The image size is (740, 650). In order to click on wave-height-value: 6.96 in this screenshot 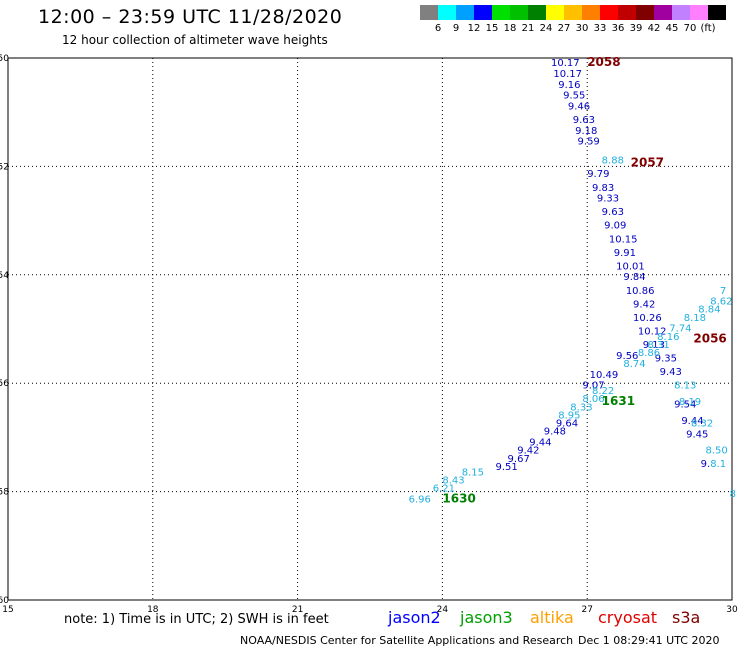, I will do `click(420, 499)`.